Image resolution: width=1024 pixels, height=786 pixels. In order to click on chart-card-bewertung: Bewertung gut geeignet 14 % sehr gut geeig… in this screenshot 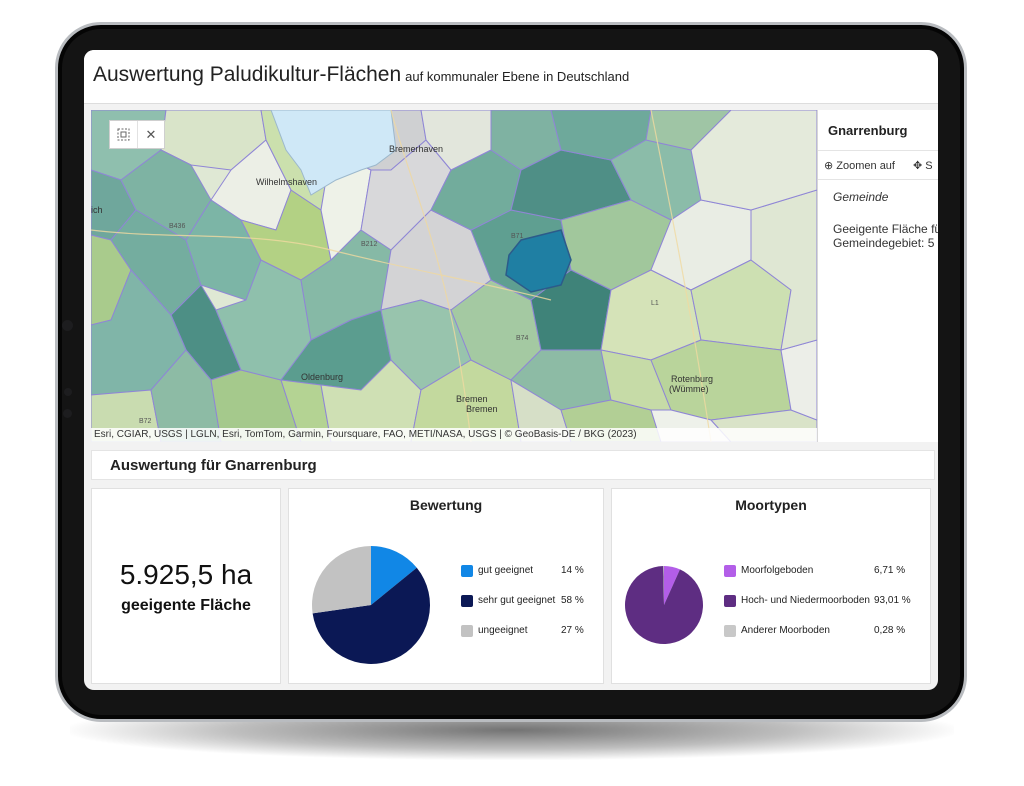, I will do `click(446, 586)`.